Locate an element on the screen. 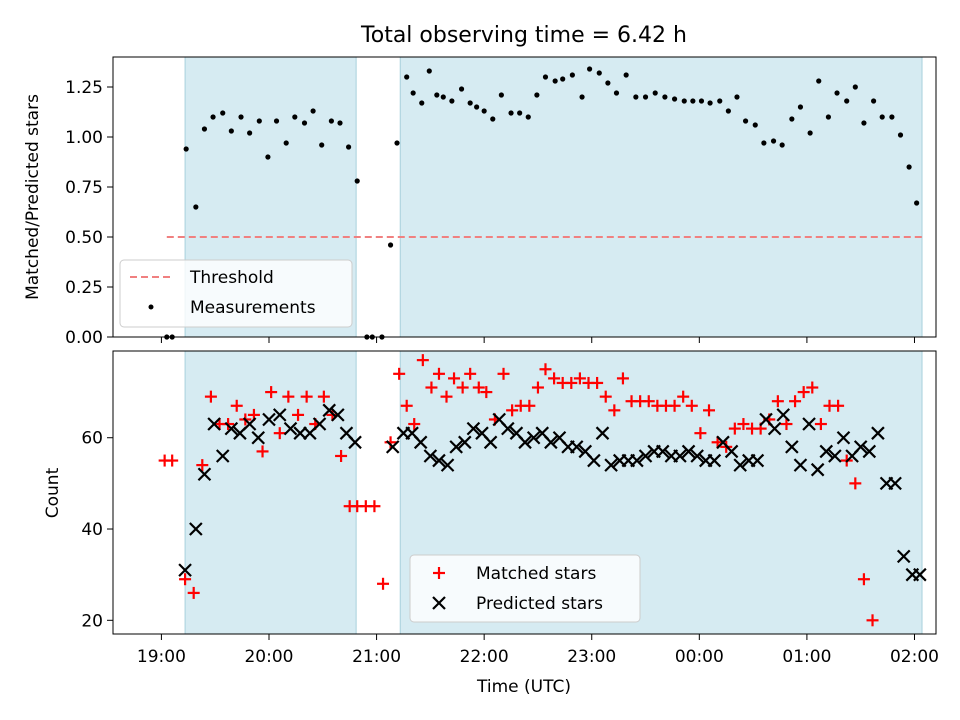  top-y-tick-label: 1.25 is located at coordinates (84, 88).